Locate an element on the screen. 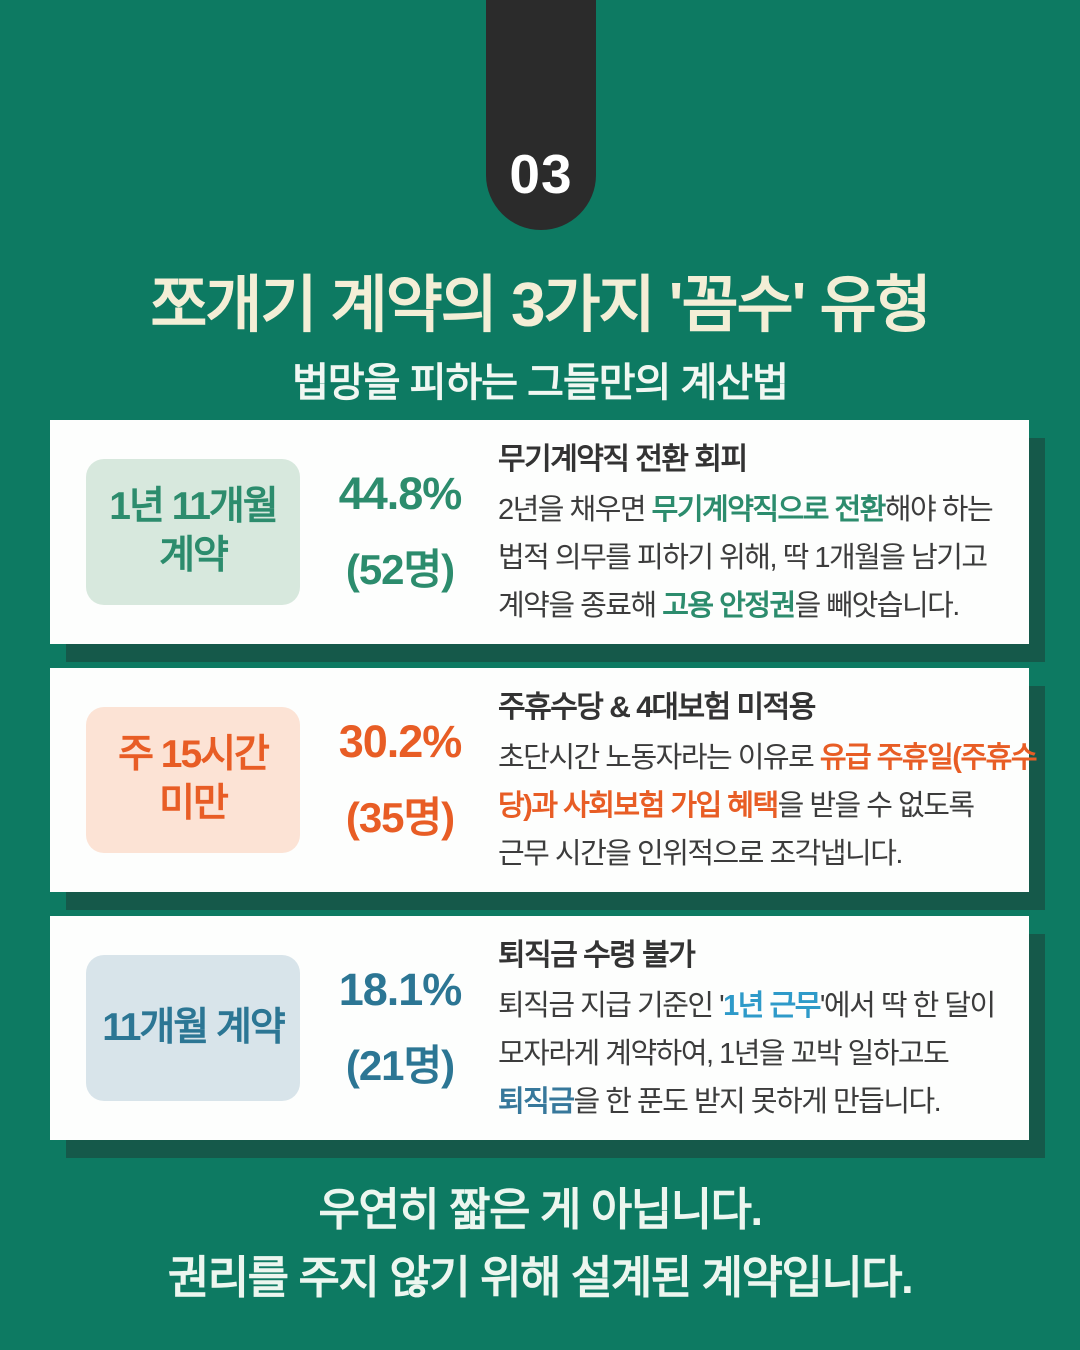 Image resolution: width=1080 pixels, height=1350 pixels. card-percent: 30.2% is located at coordinates (400, 741).